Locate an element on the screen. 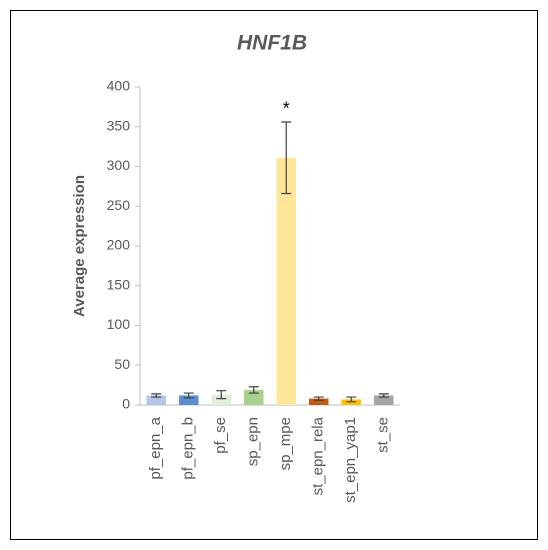 The image size is (548, 550). y-tick-label: 0 is located at coordinates (126, 404).